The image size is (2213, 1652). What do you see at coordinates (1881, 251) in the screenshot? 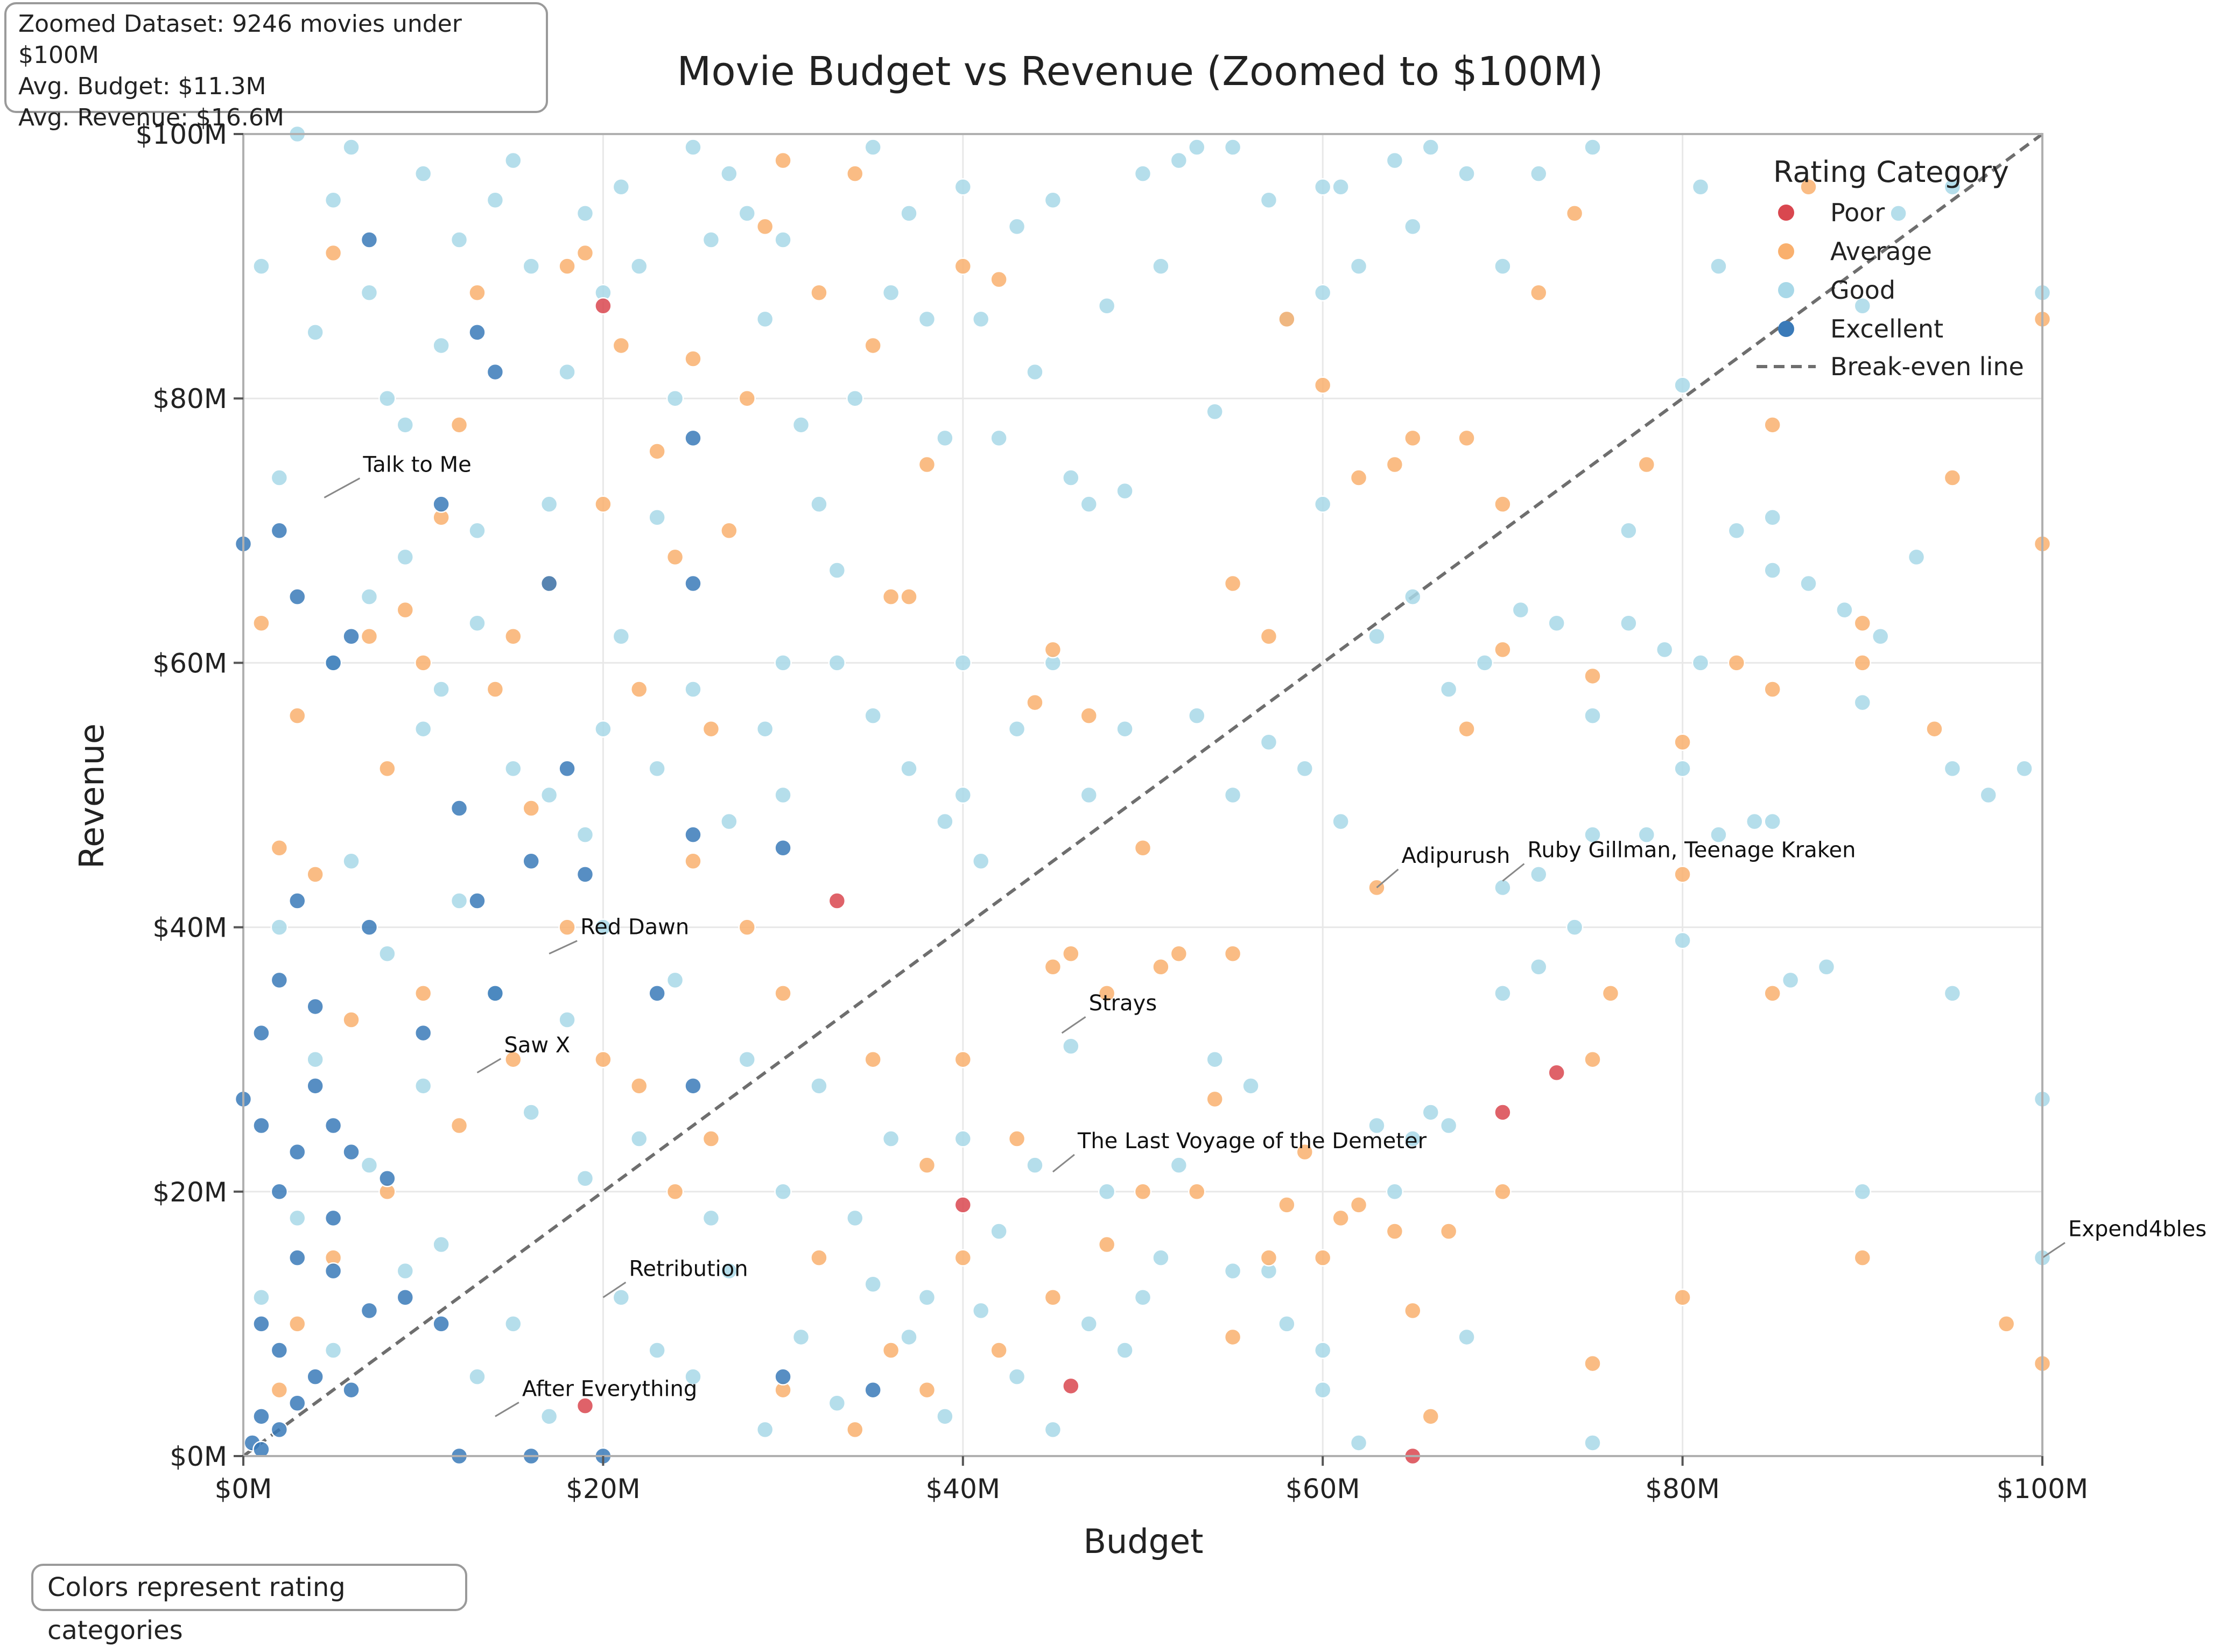
I see `legend-label-average: Average` at bounding box center [1881, 251].